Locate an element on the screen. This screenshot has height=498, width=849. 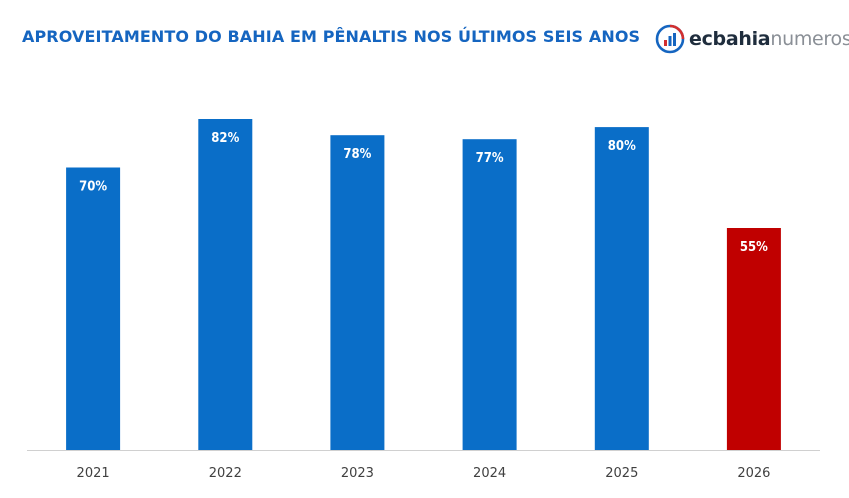
bar-2021 is located at coordinates (93, 308).